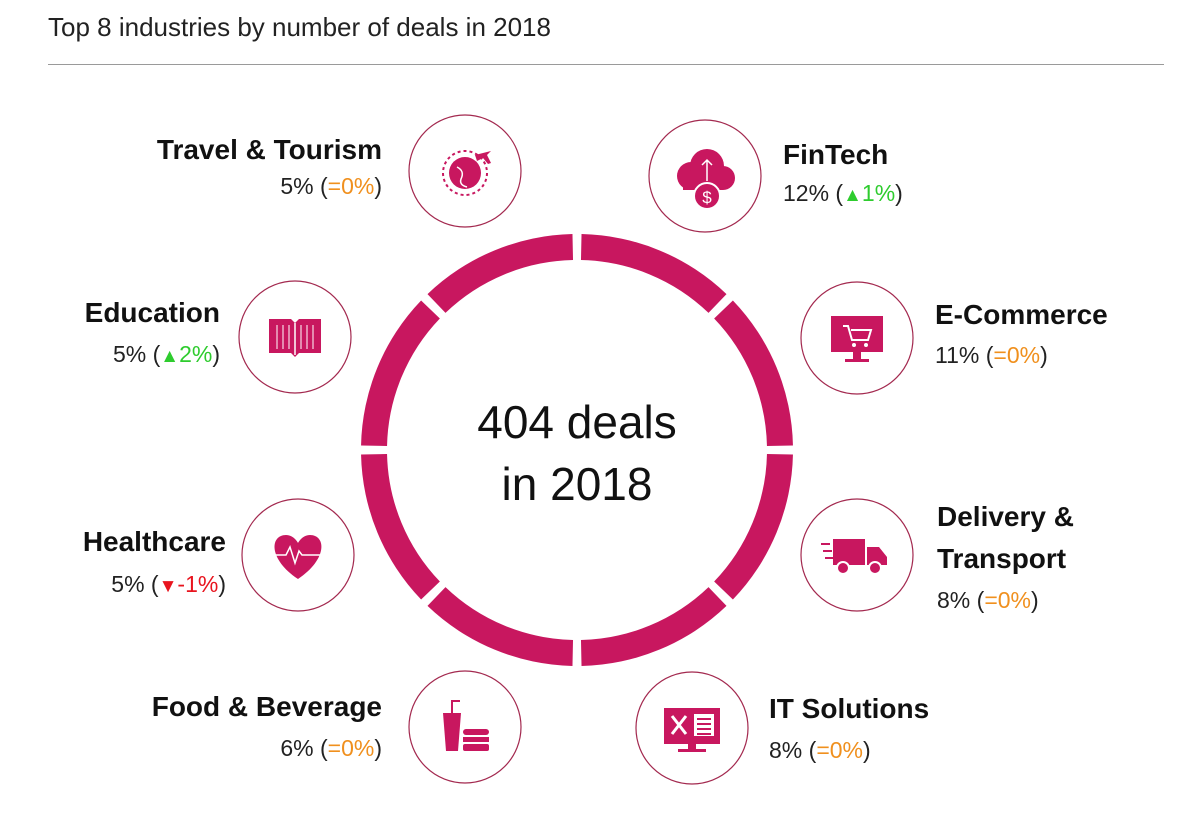 The image size is (1200, 821). What do you see at coordinates (196, 354) in the screenshot?
I see `change-text: 2%` at bounding box center [196, 354].